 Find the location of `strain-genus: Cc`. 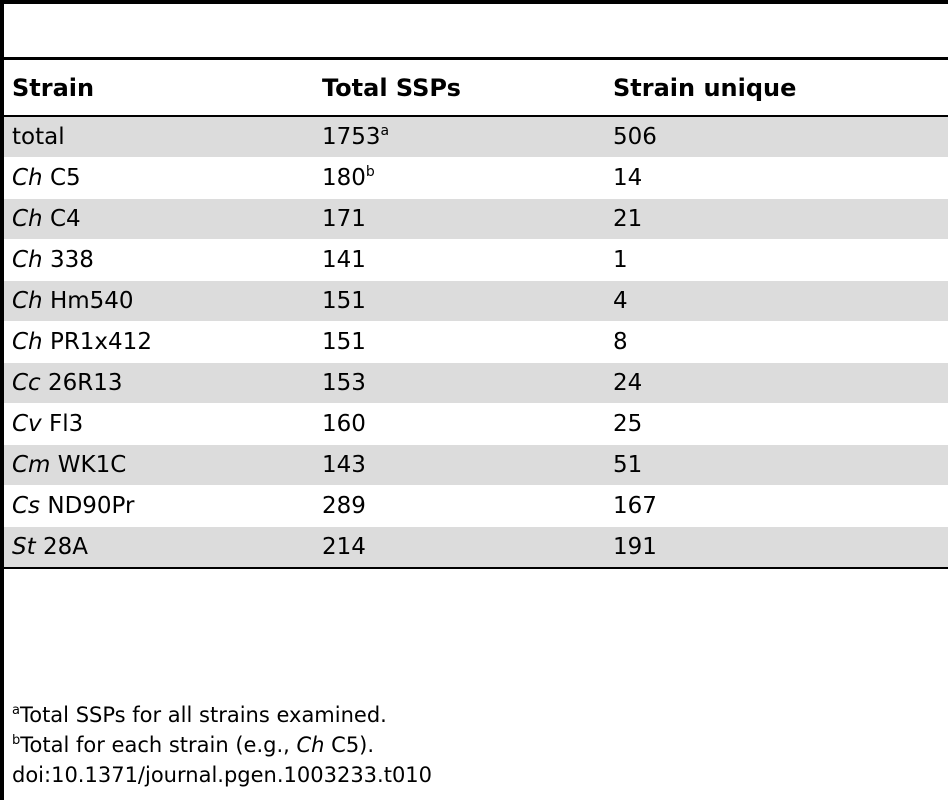

strain-genus: Cc is located at coordinates (26, 383).